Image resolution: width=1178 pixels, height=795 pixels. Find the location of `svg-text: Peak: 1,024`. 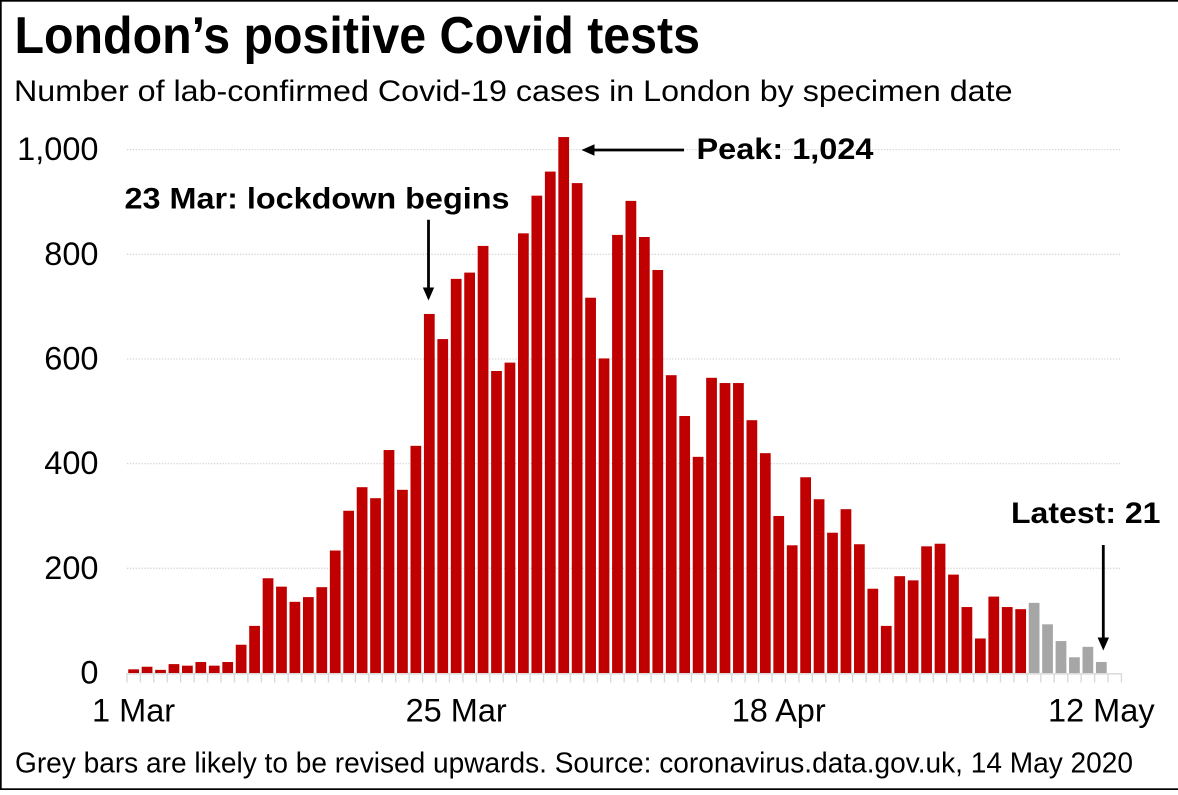

svg-text: Peak: 1,024 is located at coordinates (785, 149).